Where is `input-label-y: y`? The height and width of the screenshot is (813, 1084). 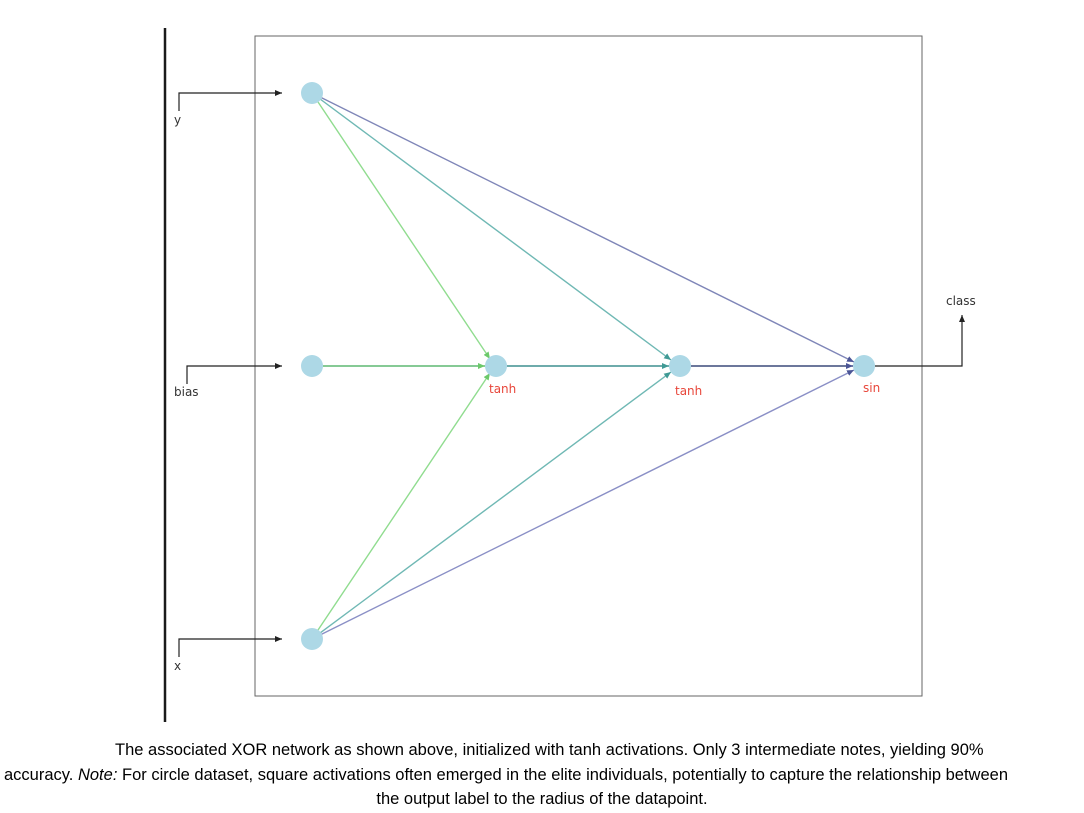
input-label-y: y is located at coordinates (177, 120).